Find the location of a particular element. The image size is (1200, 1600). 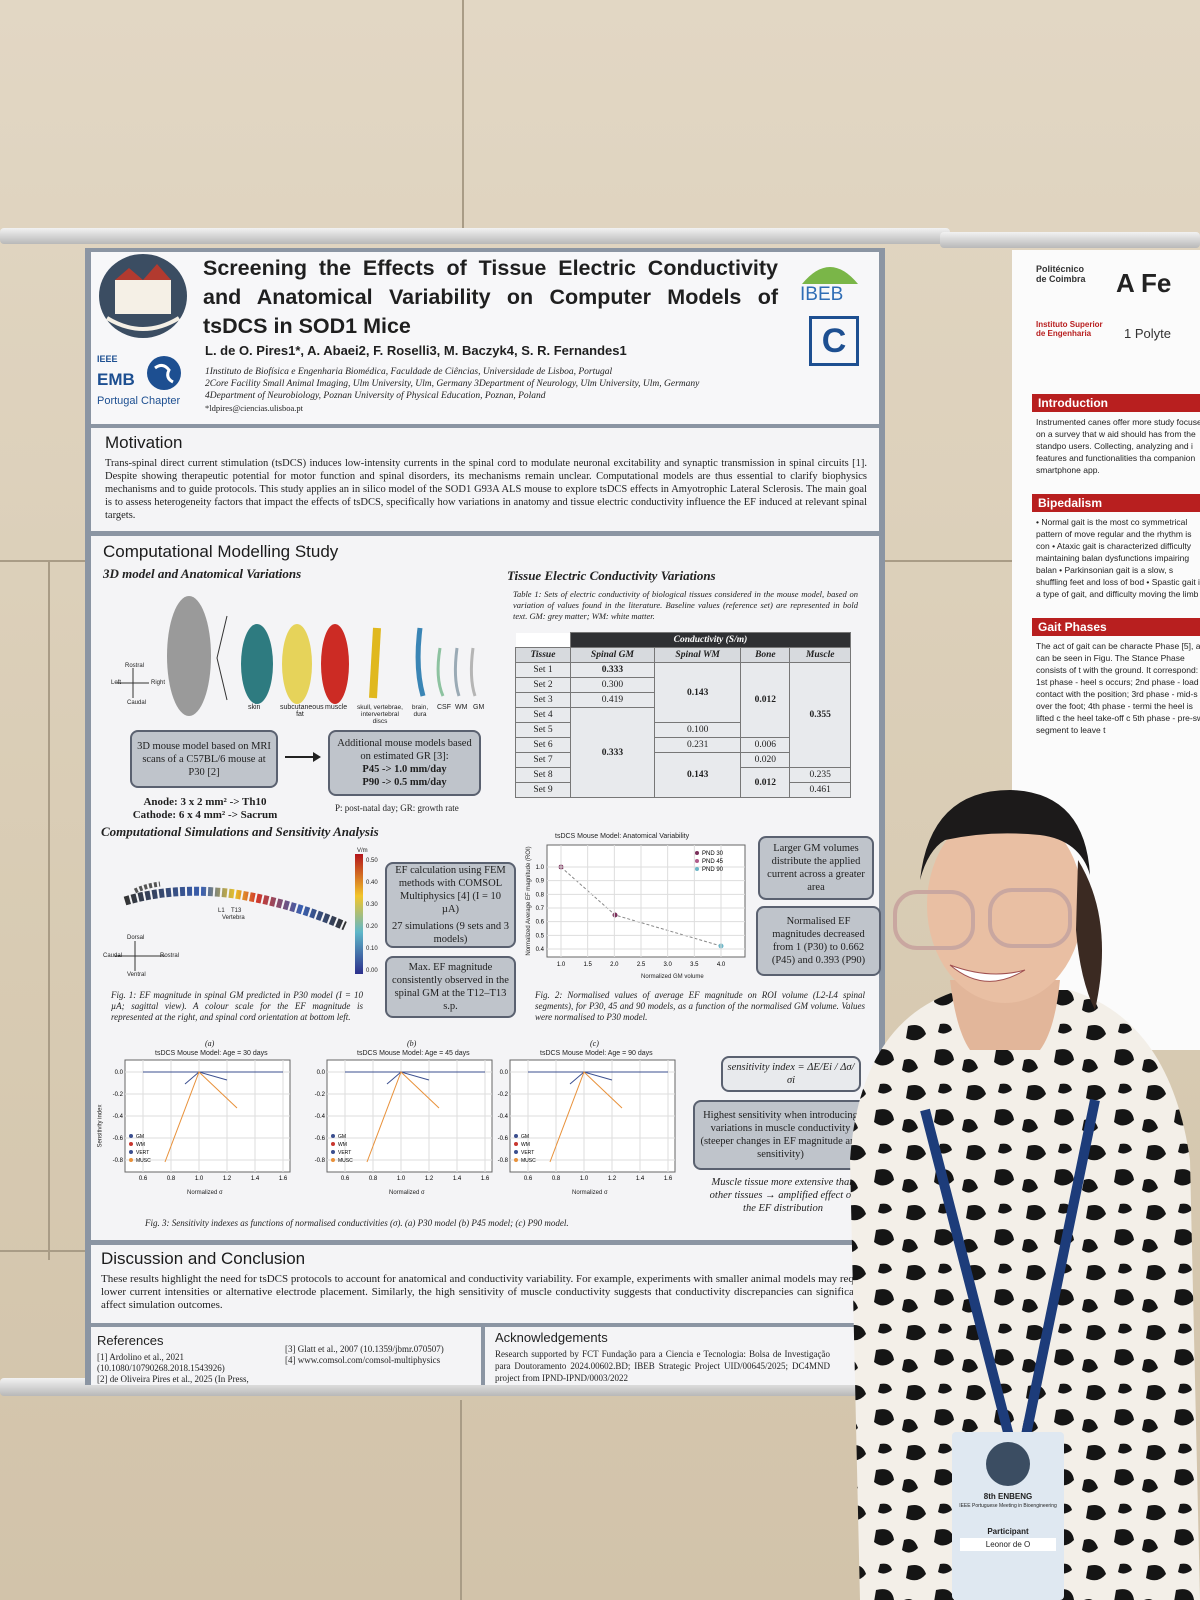

tissue-label: CSF is located at coordinates (444, 707).